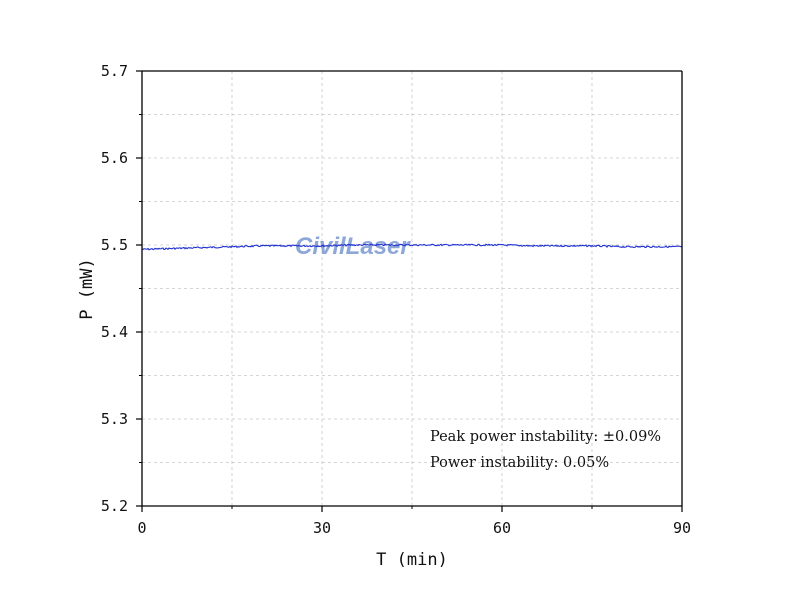  I want to click on y-tick-label: 5.3, so click(114, 419).